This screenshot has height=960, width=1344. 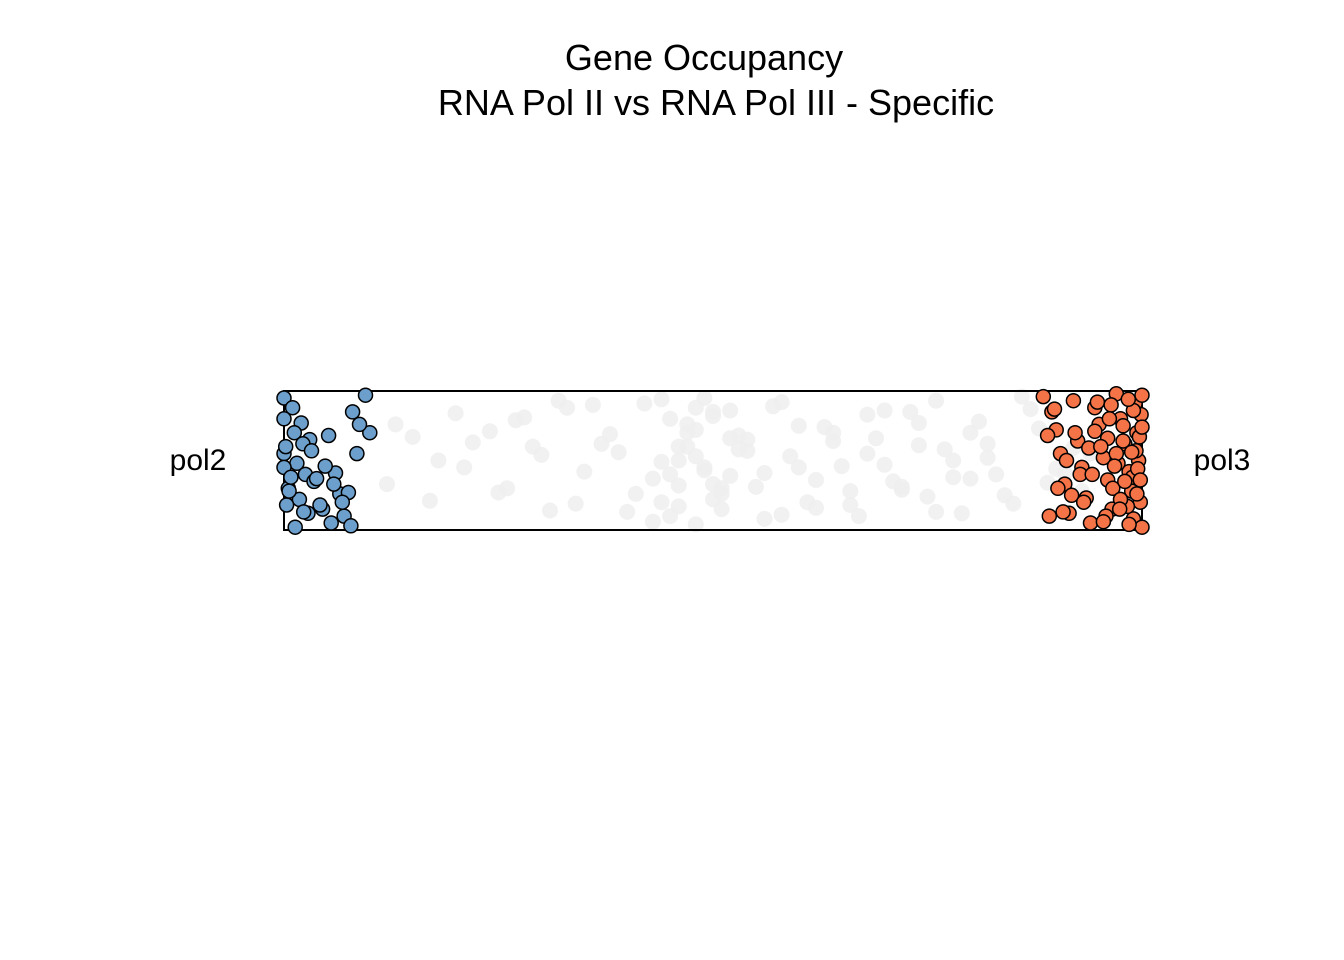 I want to click on pol2-points-layer, so click(x=327, y=461).